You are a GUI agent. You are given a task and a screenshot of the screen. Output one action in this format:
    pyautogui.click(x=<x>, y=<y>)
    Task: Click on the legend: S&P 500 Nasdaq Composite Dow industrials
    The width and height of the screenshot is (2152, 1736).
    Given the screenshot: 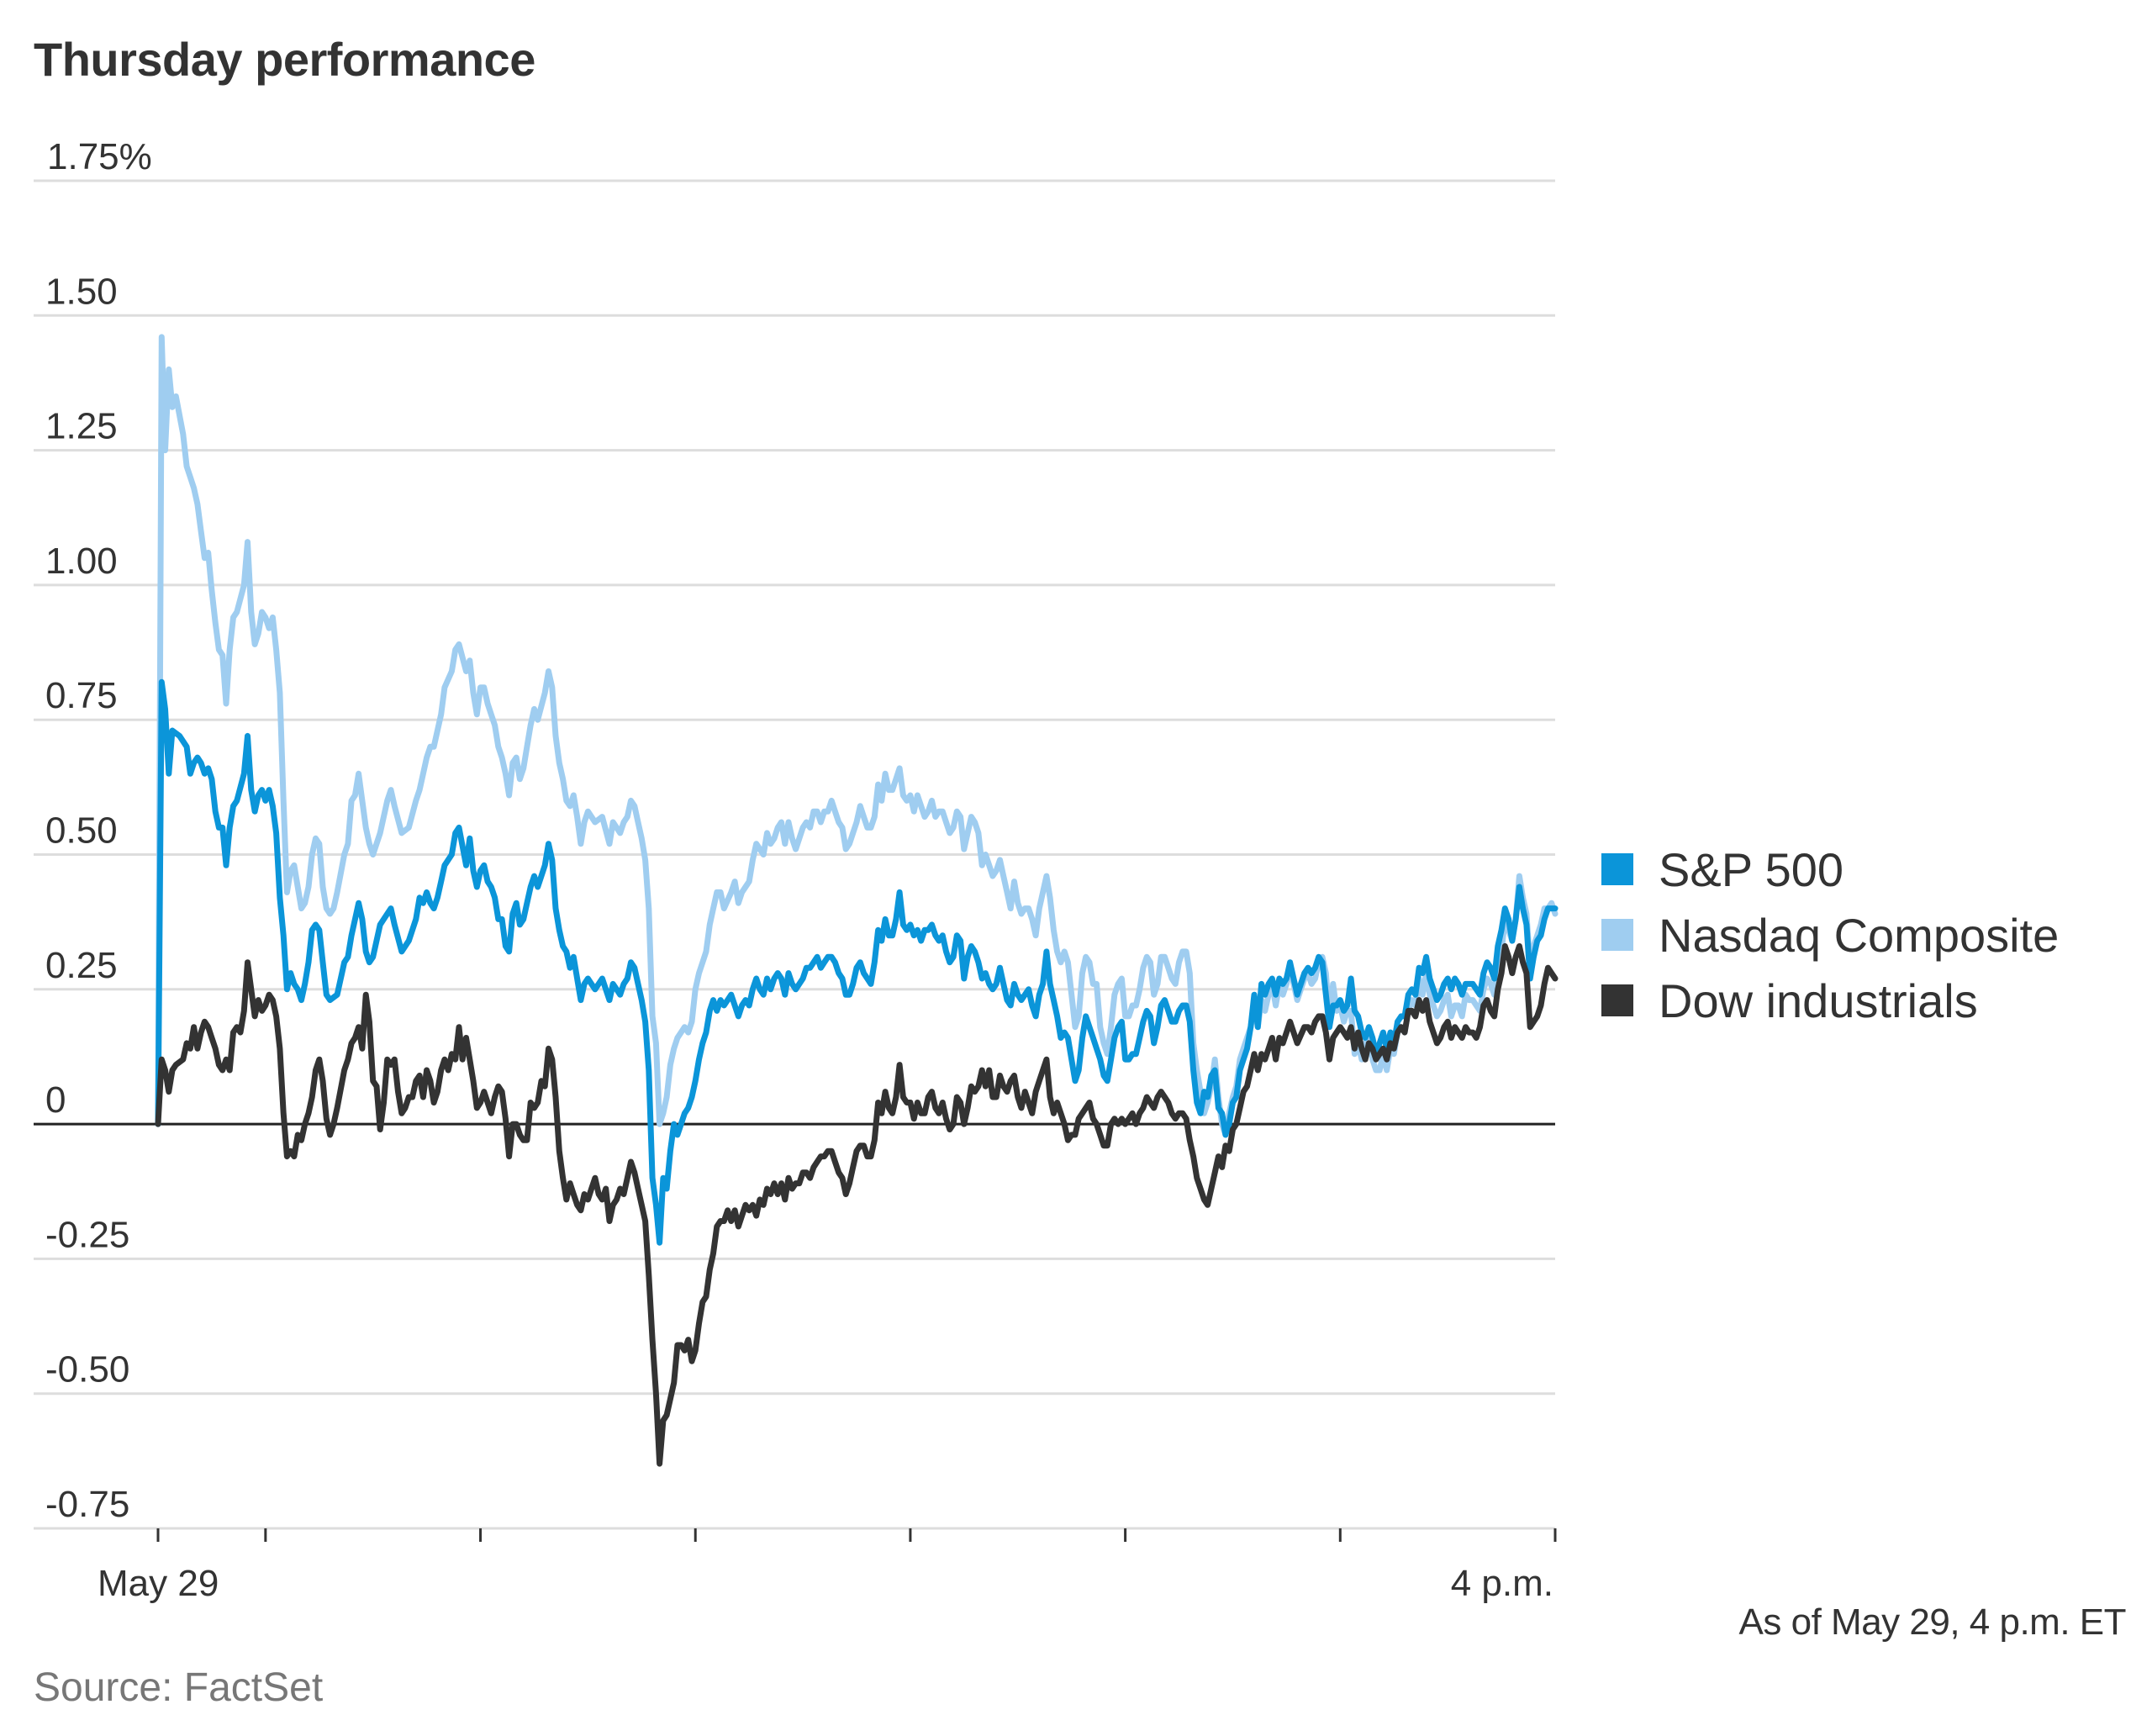 What is the action you would take?
    pyautogui.click(x=1830, y=934)
    